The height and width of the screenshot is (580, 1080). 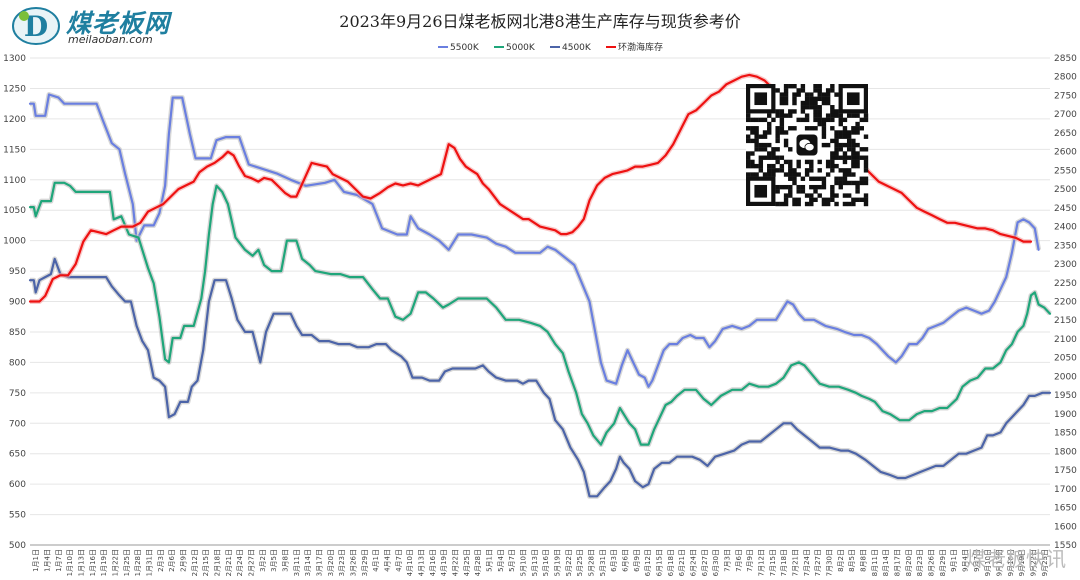 I want to click on x-tick-label: 9月7日, so click(x=977, y=560).